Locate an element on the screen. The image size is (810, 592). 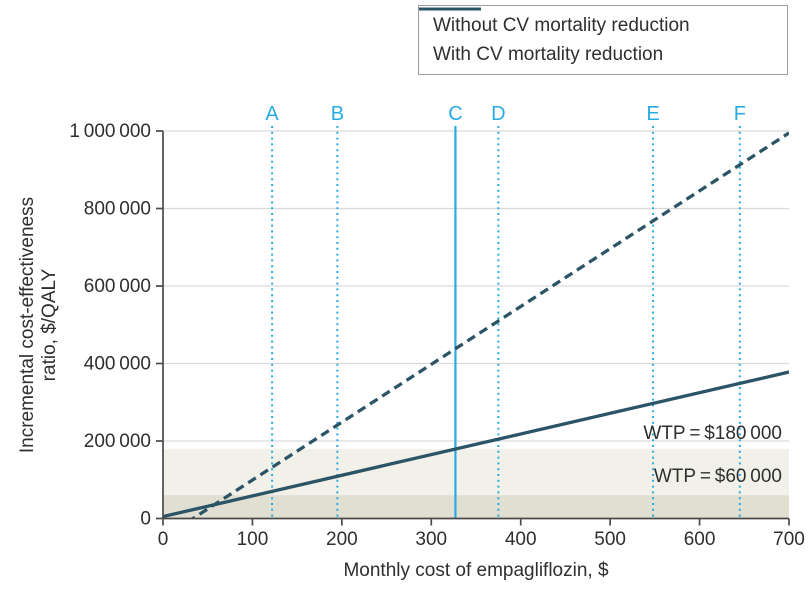
x-tick-label-700: 700 is located at coordinates (789, 539).